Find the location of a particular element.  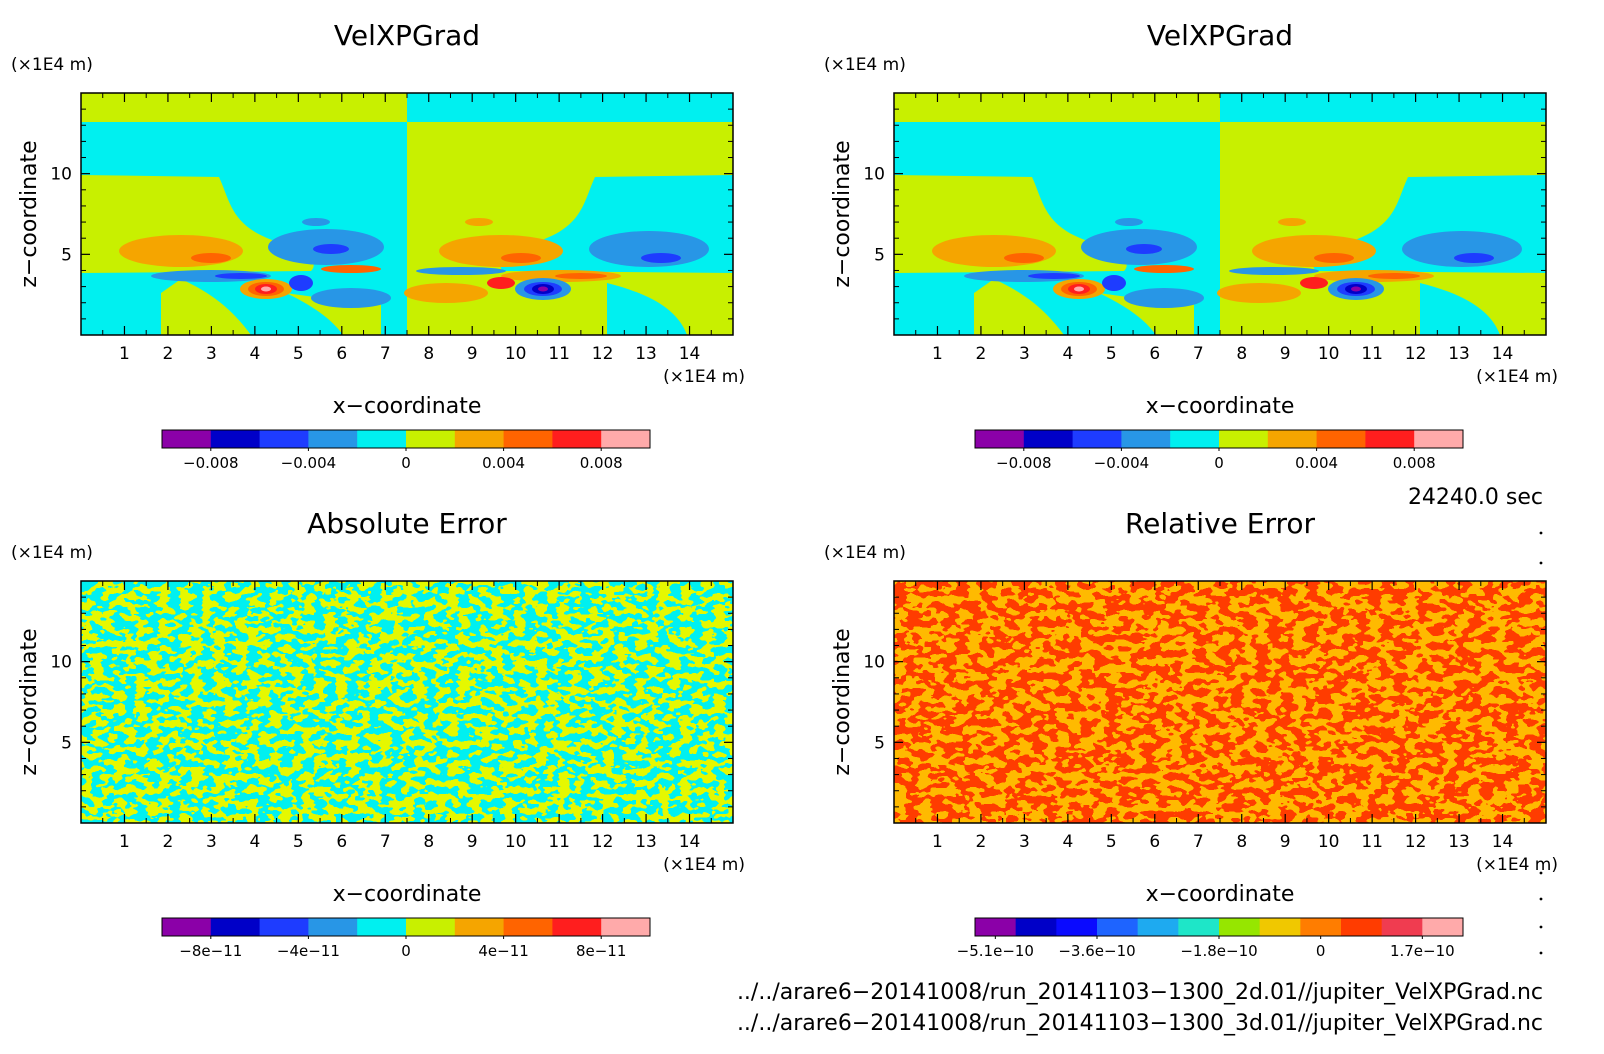

stray-dots is located at coordinates (1541, 743).